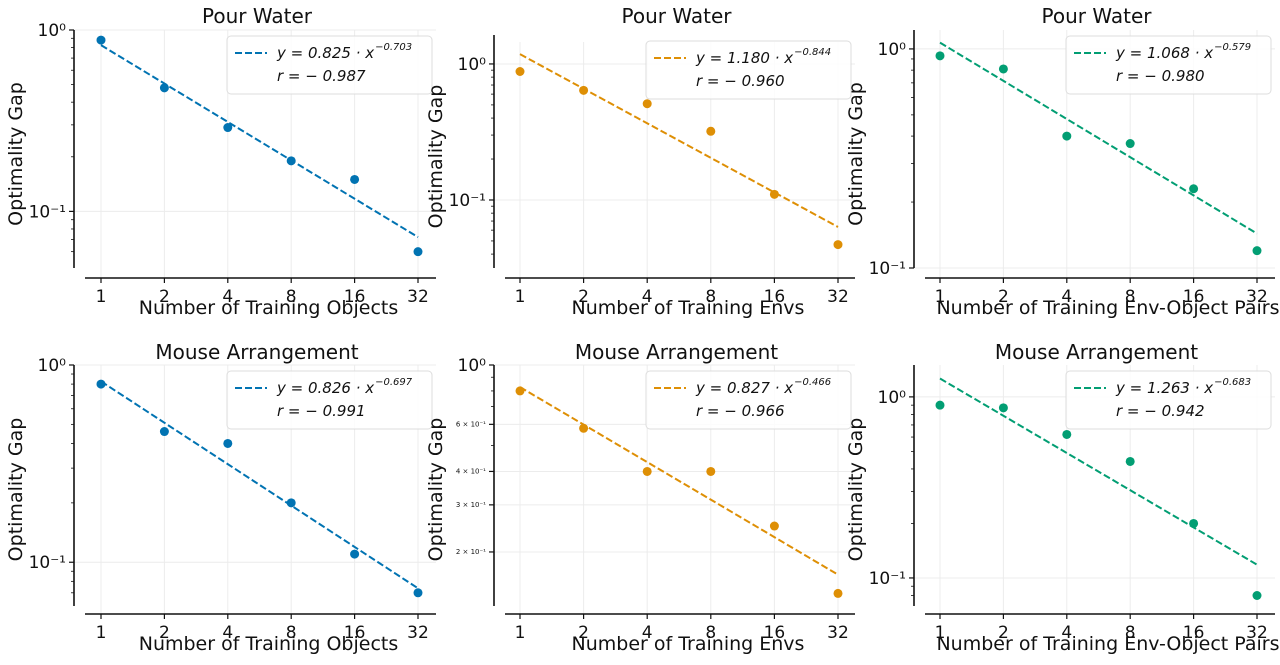 The width and height of the screenshot is (1280, 665). What do you see at coordinates (1232, 47) in the screenshot?
I see `legend-fit-exponent: −0.579` at bounding box center [1232, 47].